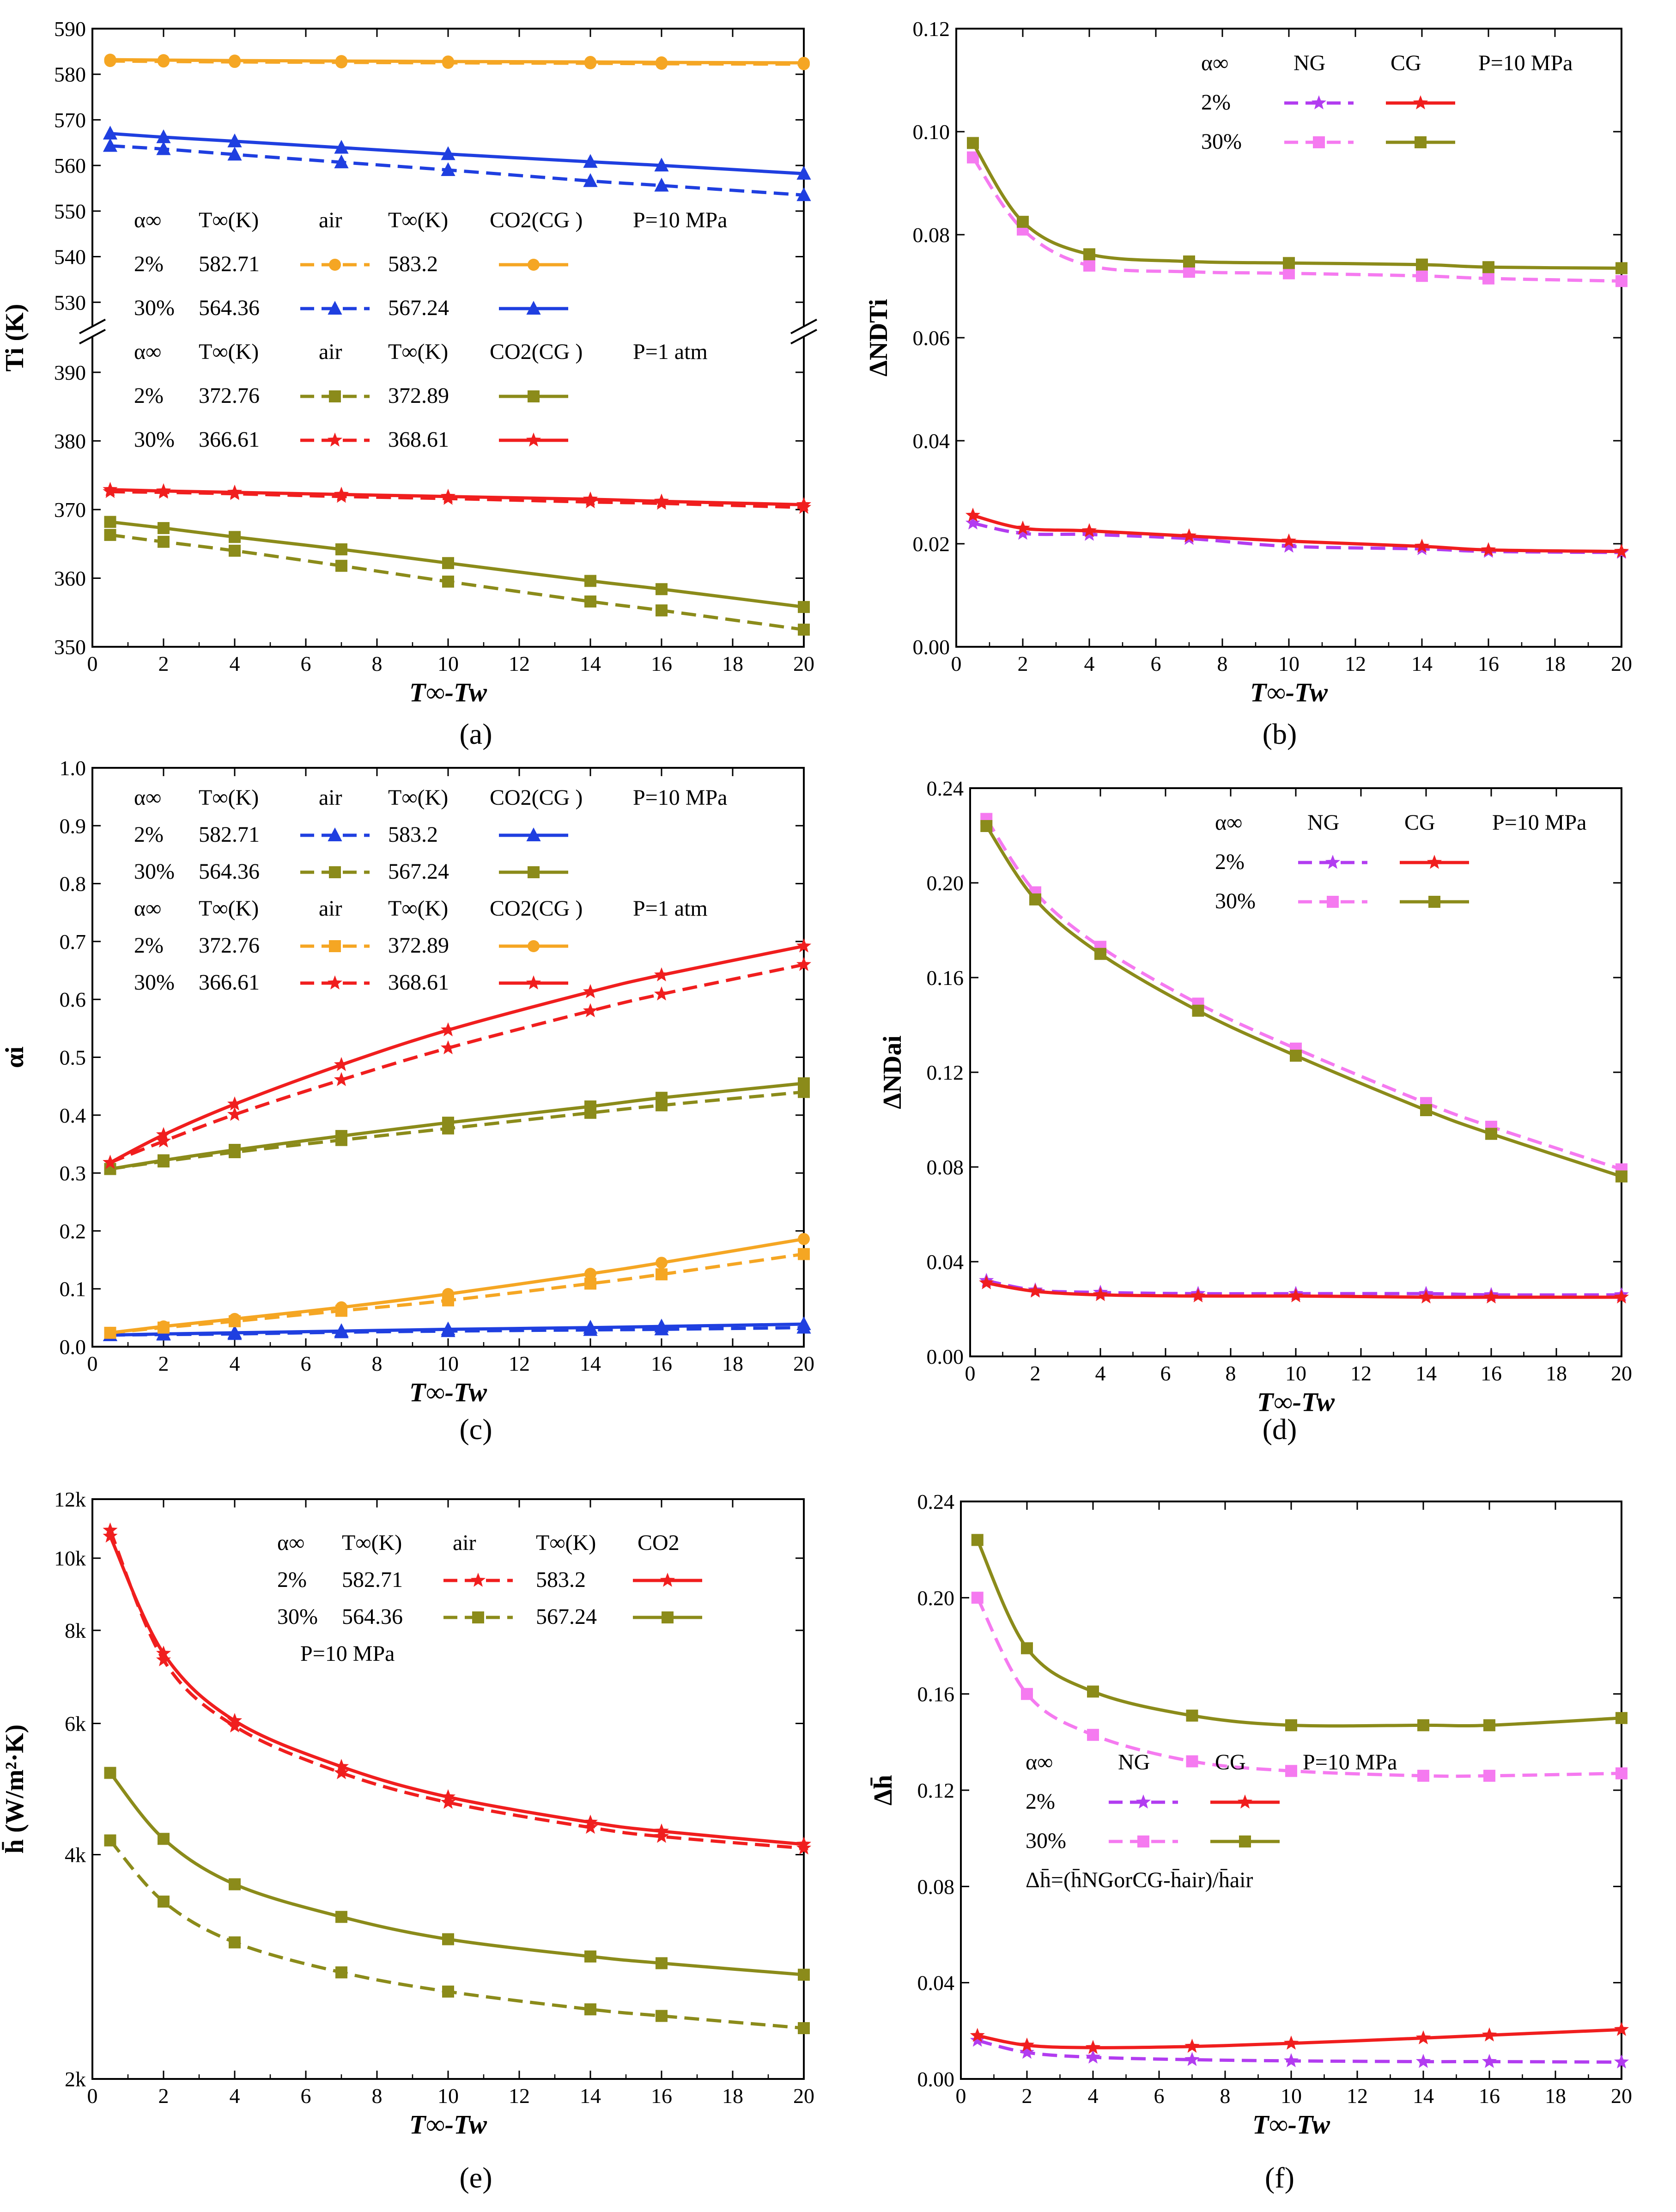 The height and width of the screenshot is (2212, 1676). What do you see at coordinates (73, 1231) in the screenshot?
I see `y-tick-label: 0.2` at bounding box center [73, 1231].